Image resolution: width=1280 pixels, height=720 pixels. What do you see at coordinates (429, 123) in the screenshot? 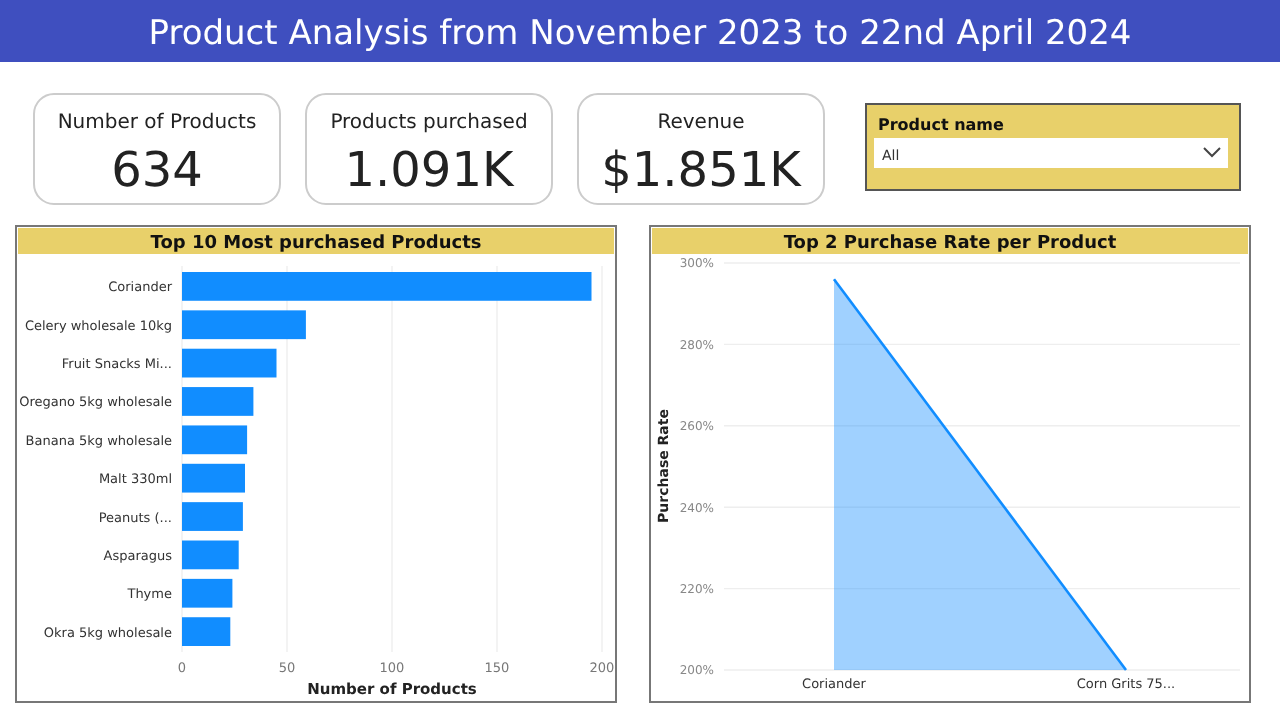
I see `text: Products purchased` at bounding box center [429, 123].